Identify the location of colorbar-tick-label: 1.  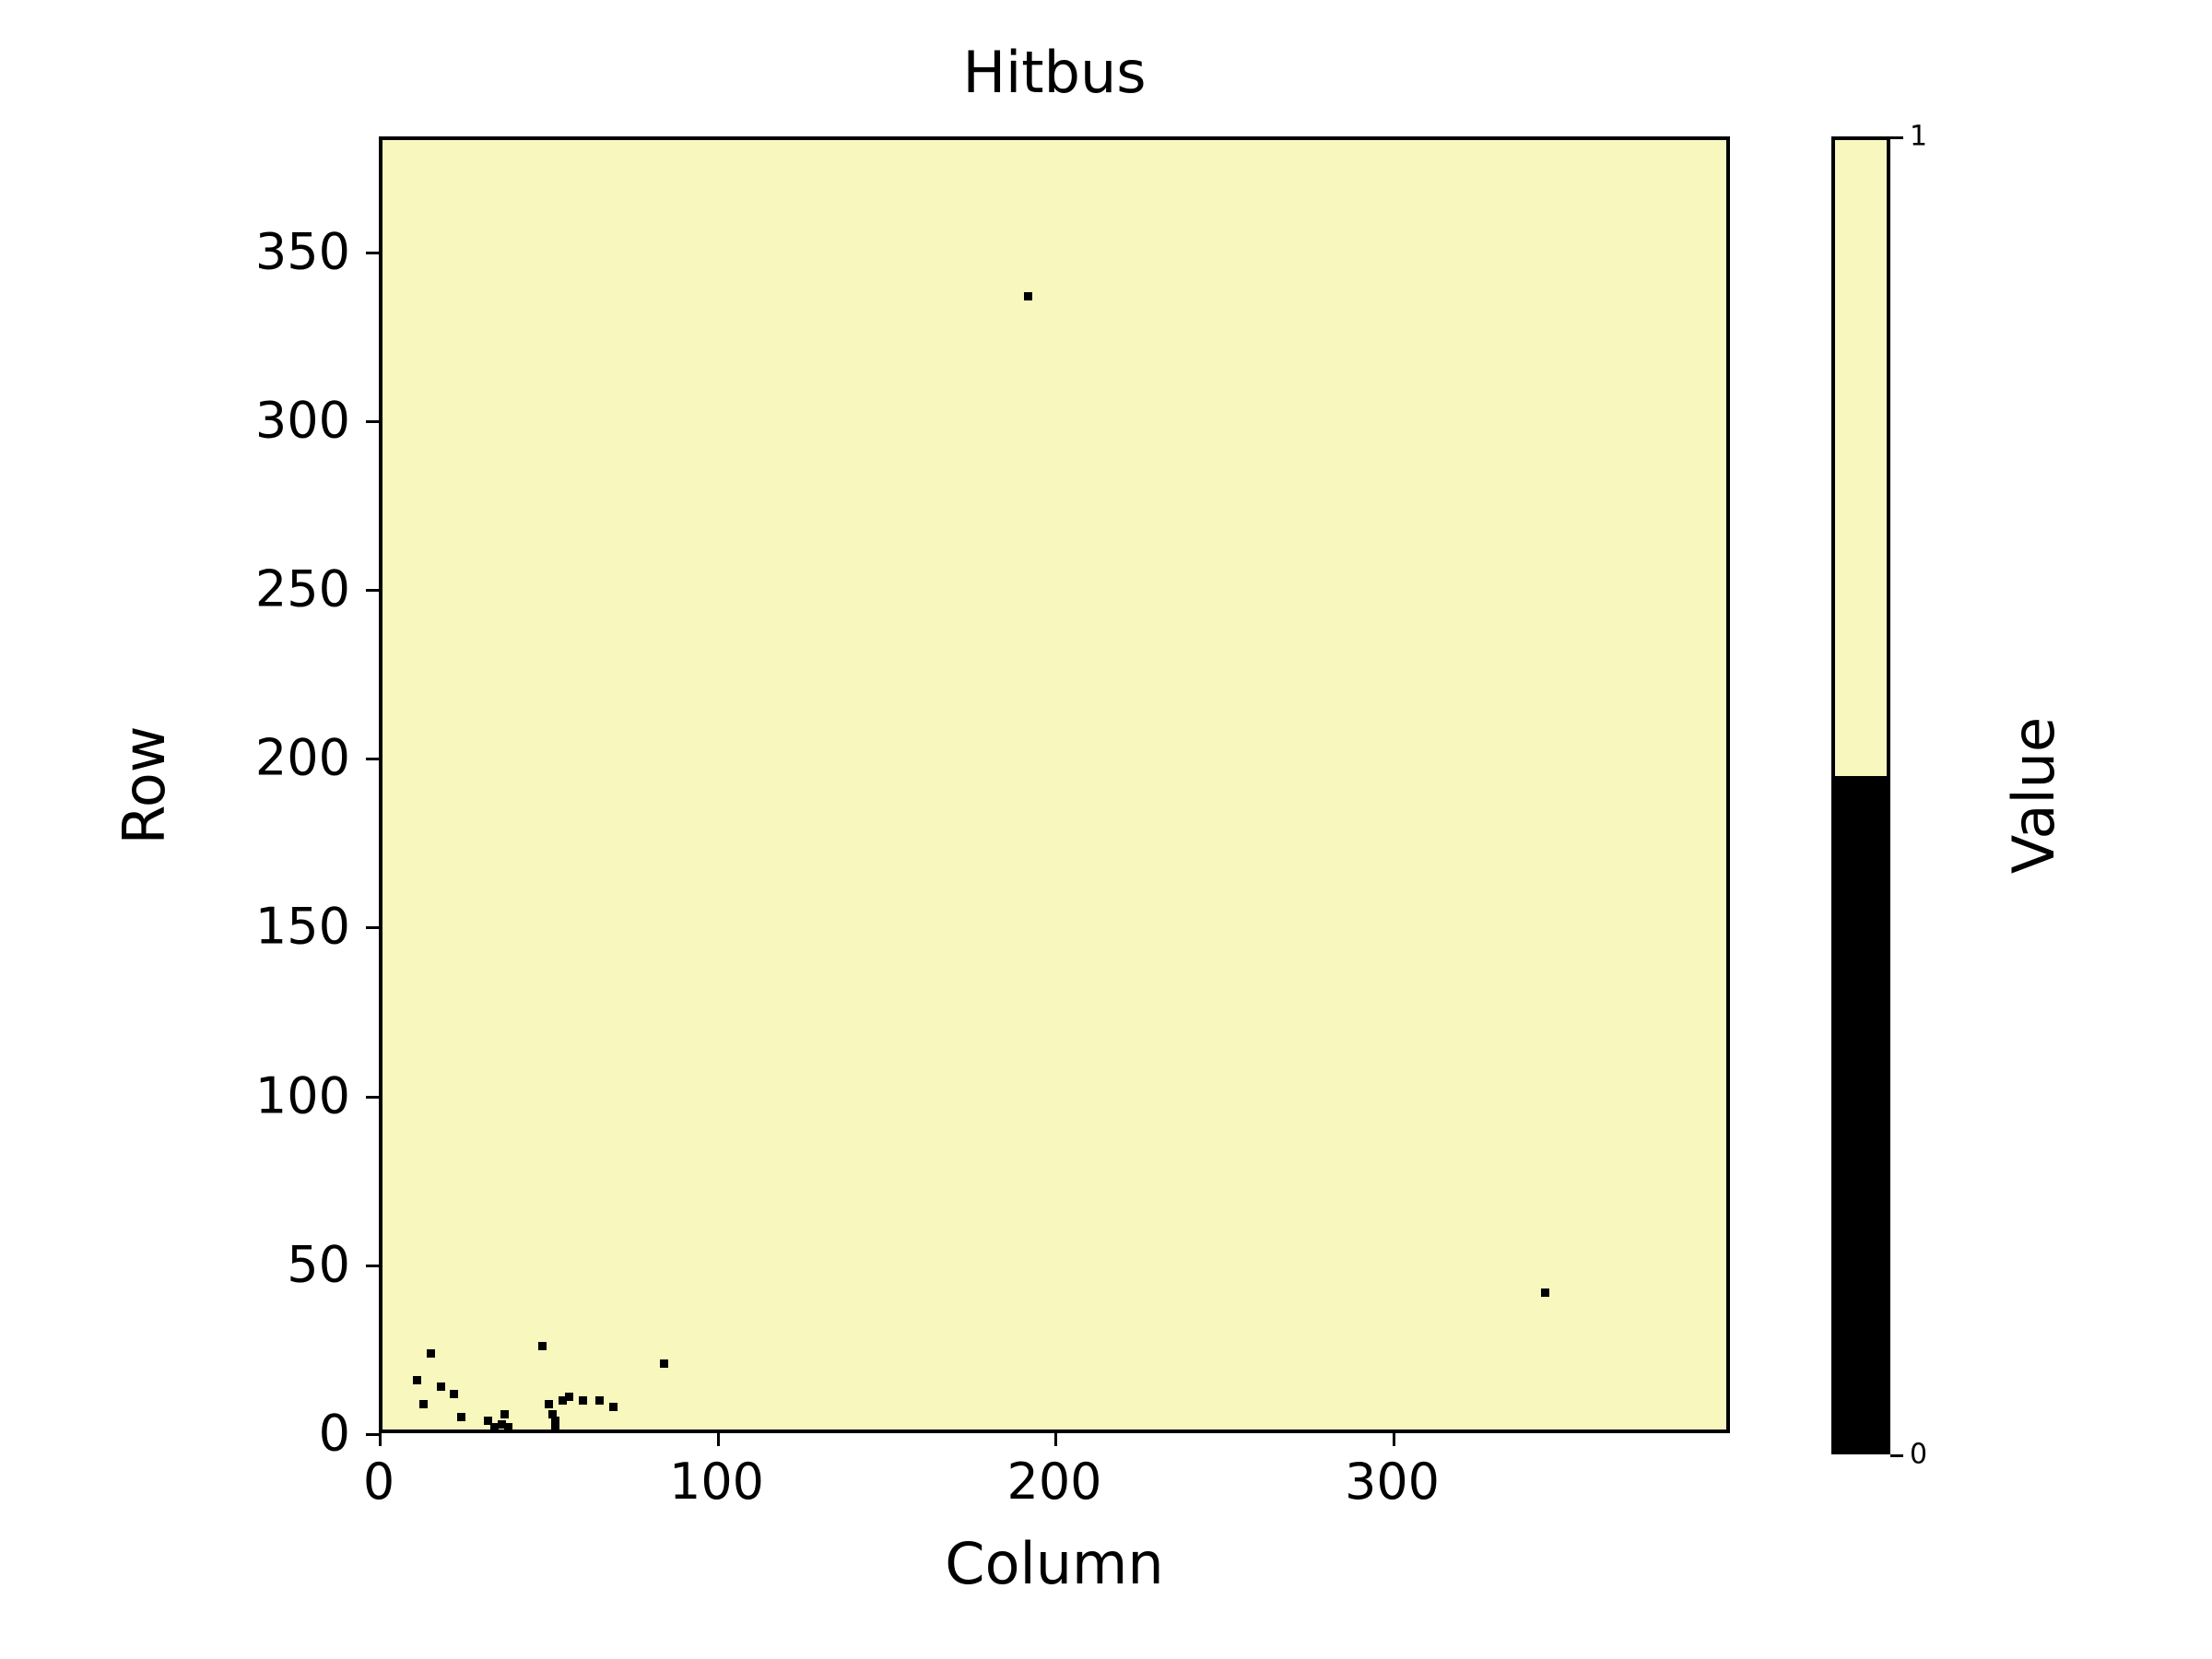
(1919, 136).